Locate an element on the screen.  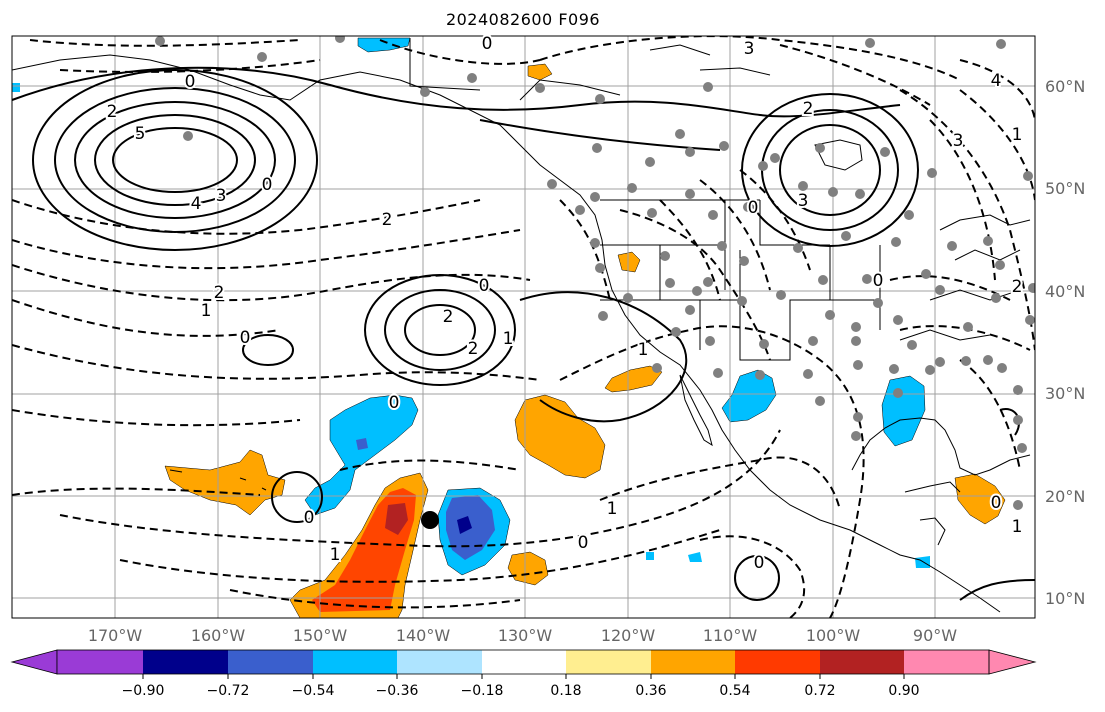
lat-label: 30°N is located at coordinates (1065, 393).